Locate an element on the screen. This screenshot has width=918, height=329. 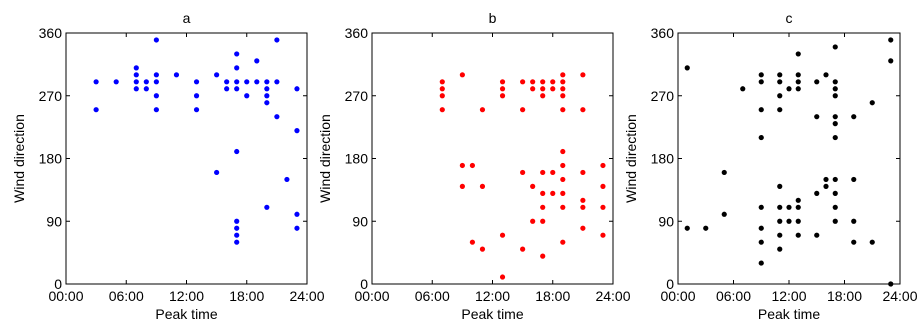
y-tick-label: 180 is located at coordinates (663, 159).